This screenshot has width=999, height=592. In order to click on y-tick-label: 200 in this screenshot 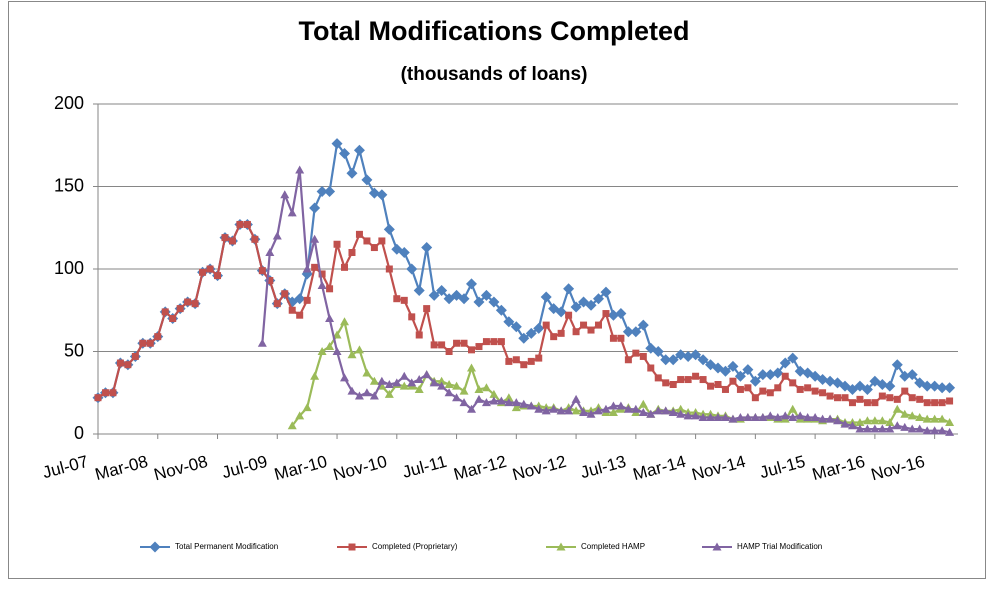, I will do `click(69, 103)`.